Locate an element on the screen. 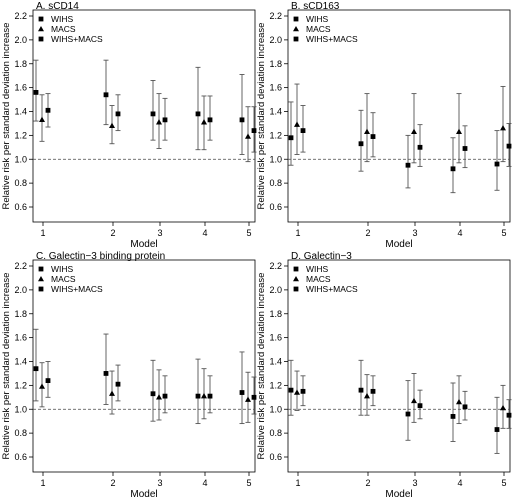 This screenshot has width=520, height=504. chart-title: C. Galectin−3 binding protein is located at coordinates (100, 256).